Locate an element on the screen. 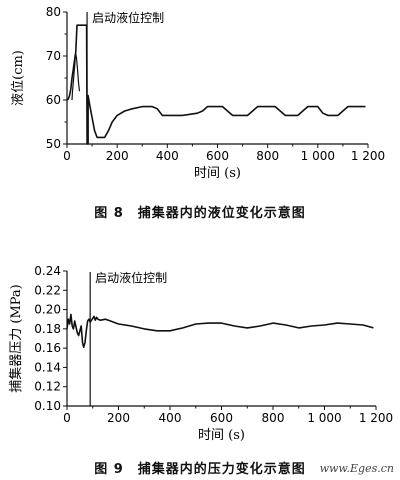  figure-9-caption: 图 9 捕集器内的压力变化示意图 is located at coordinates (200, 469).